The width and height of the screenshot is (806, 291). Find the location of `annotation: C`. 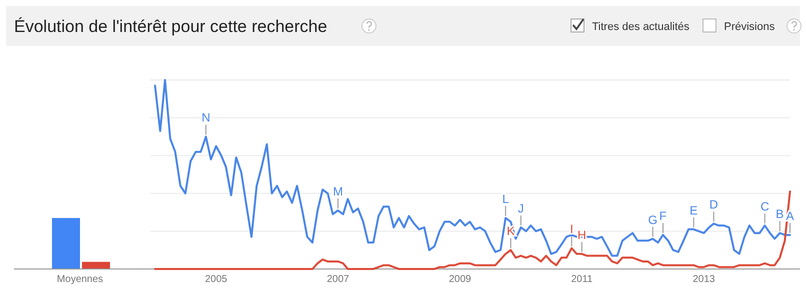

annotation: C is located at coordinates (765, 207).